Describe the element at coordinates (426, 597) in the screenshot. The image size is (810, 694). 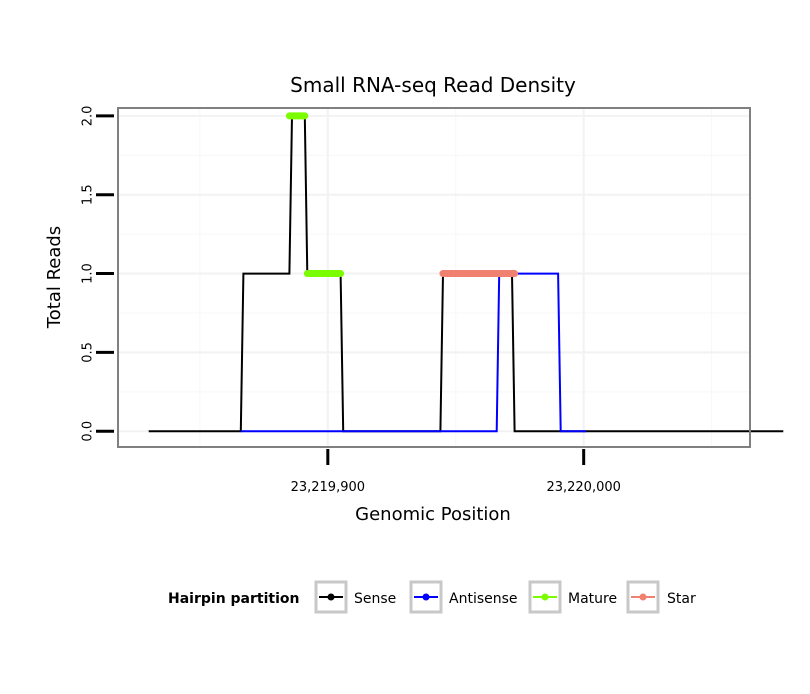
I see `legend-key-dot-antisense` at that location.